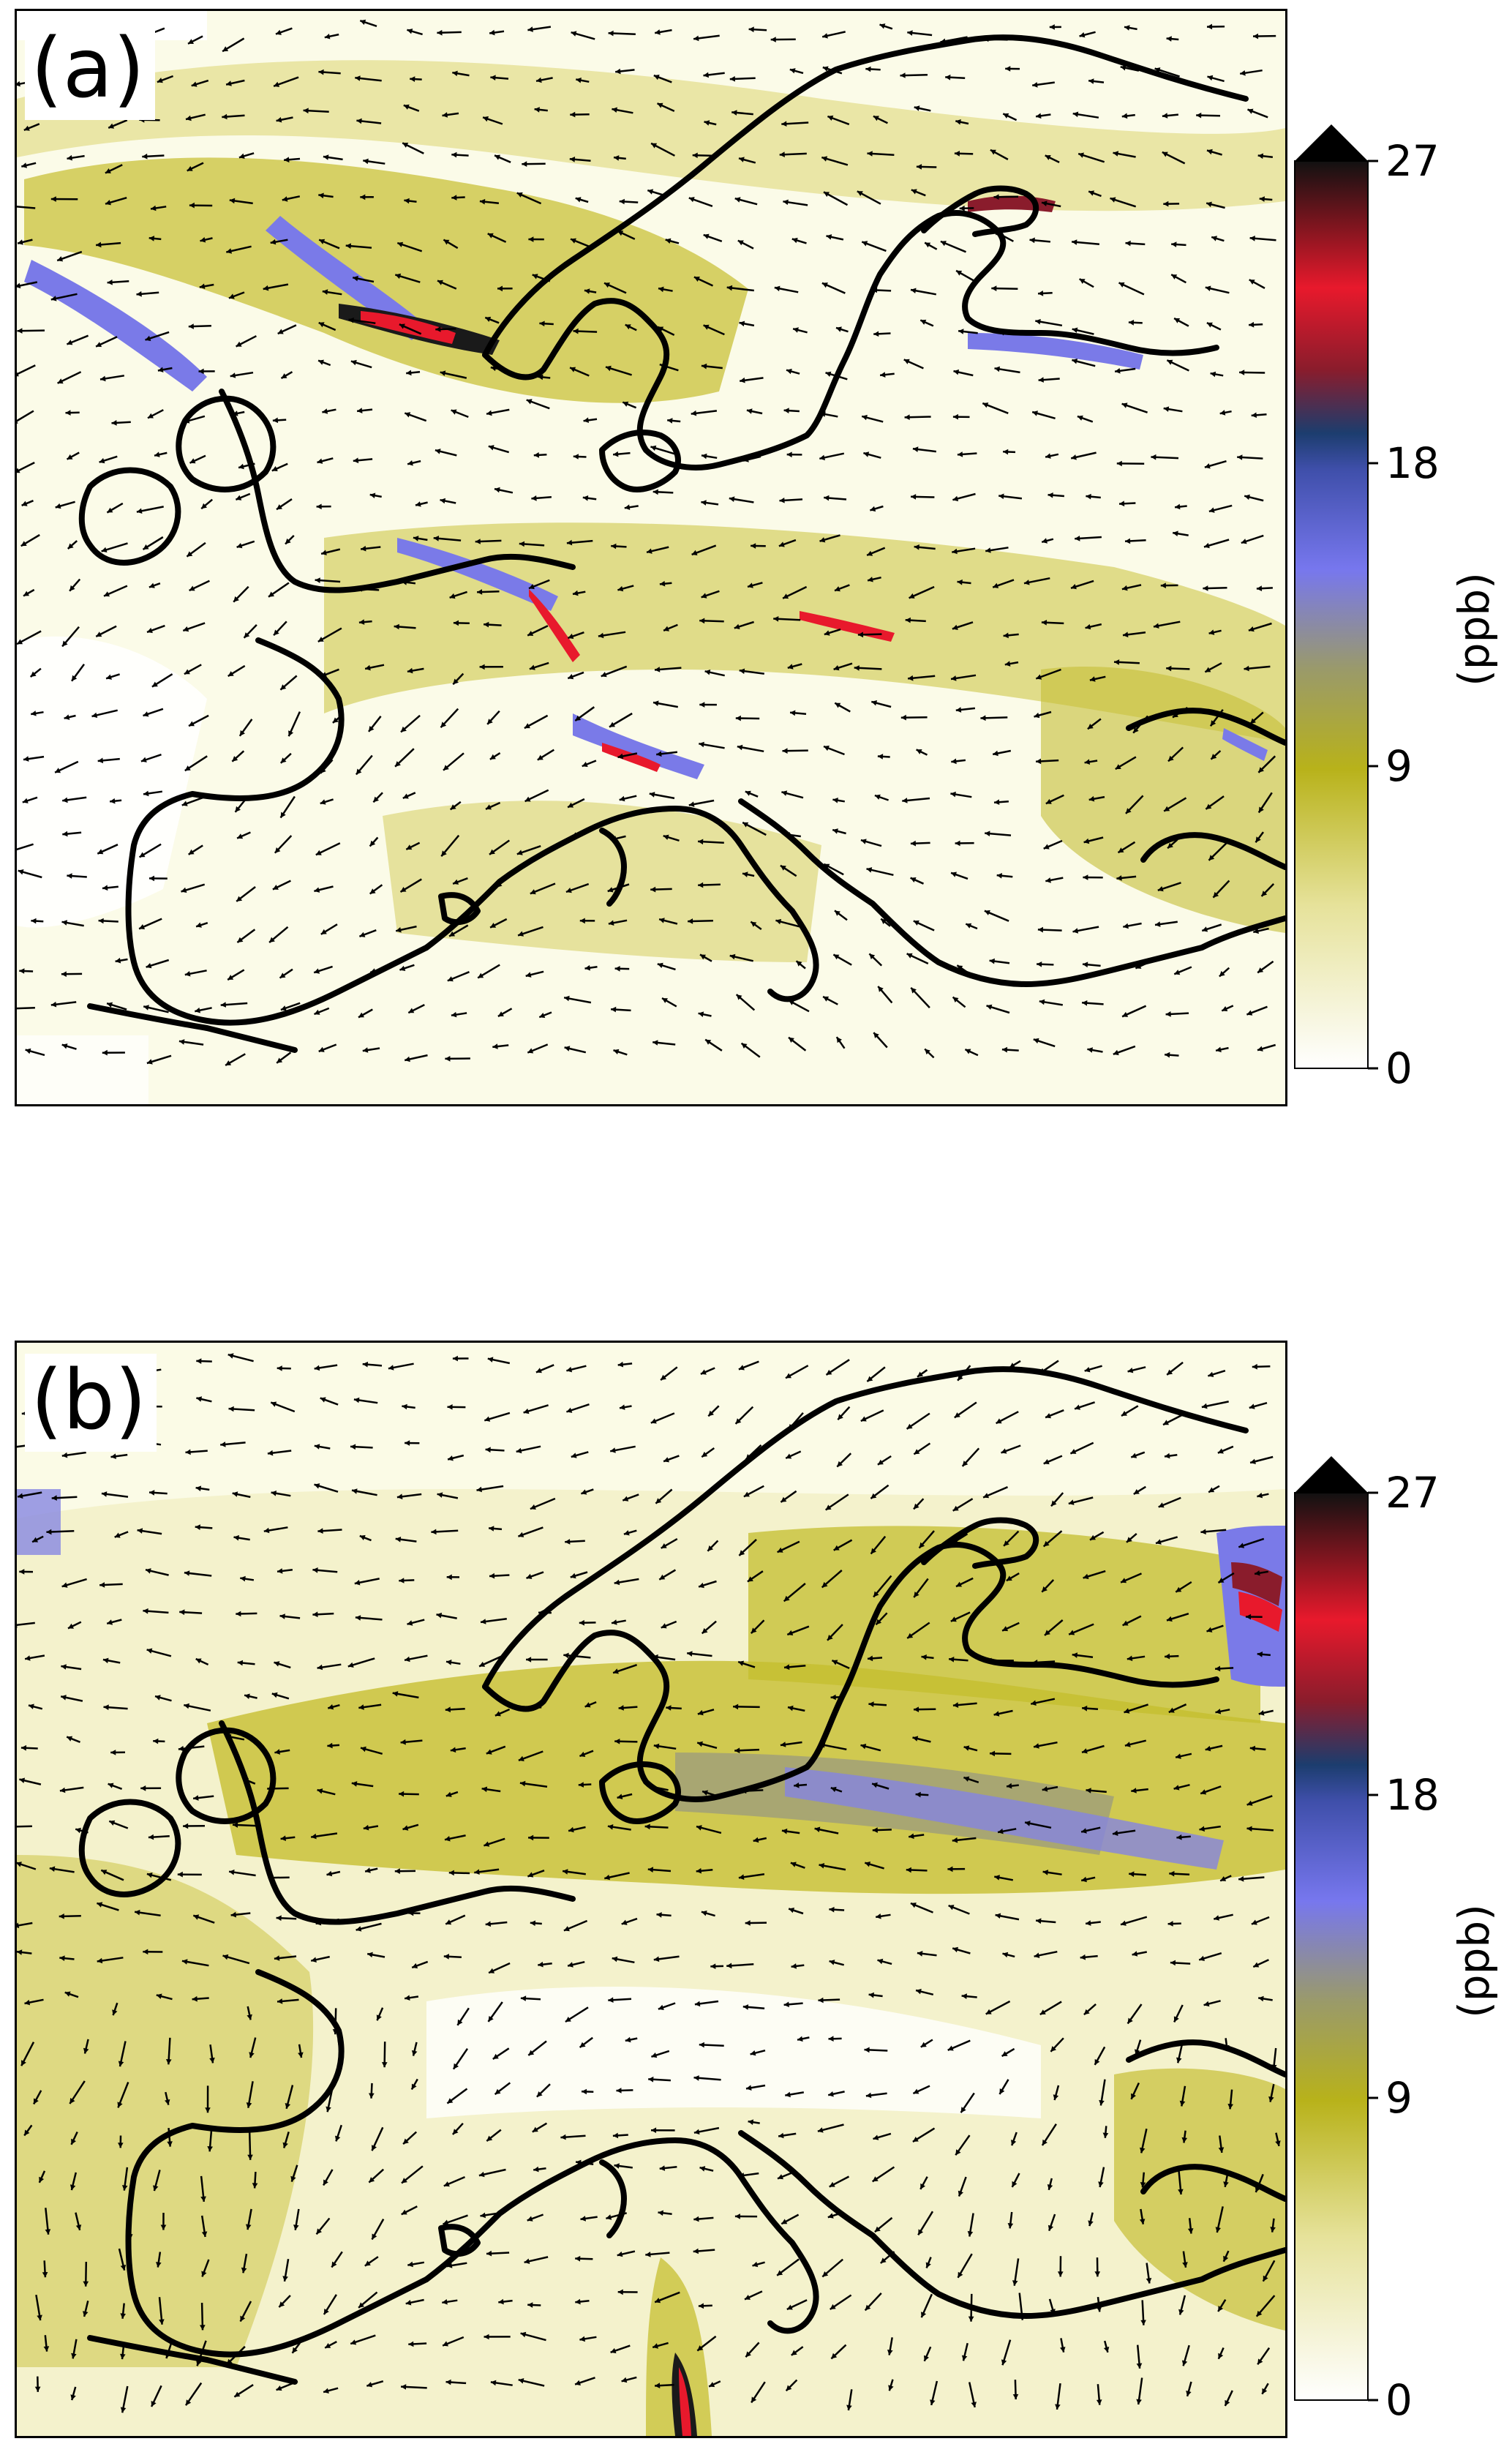 Image resolution: width=1512 pixels, height=2444 pixels. I want to click on colorbar-b: 27 18 9 0 (ppb), so click(1399, 1924).